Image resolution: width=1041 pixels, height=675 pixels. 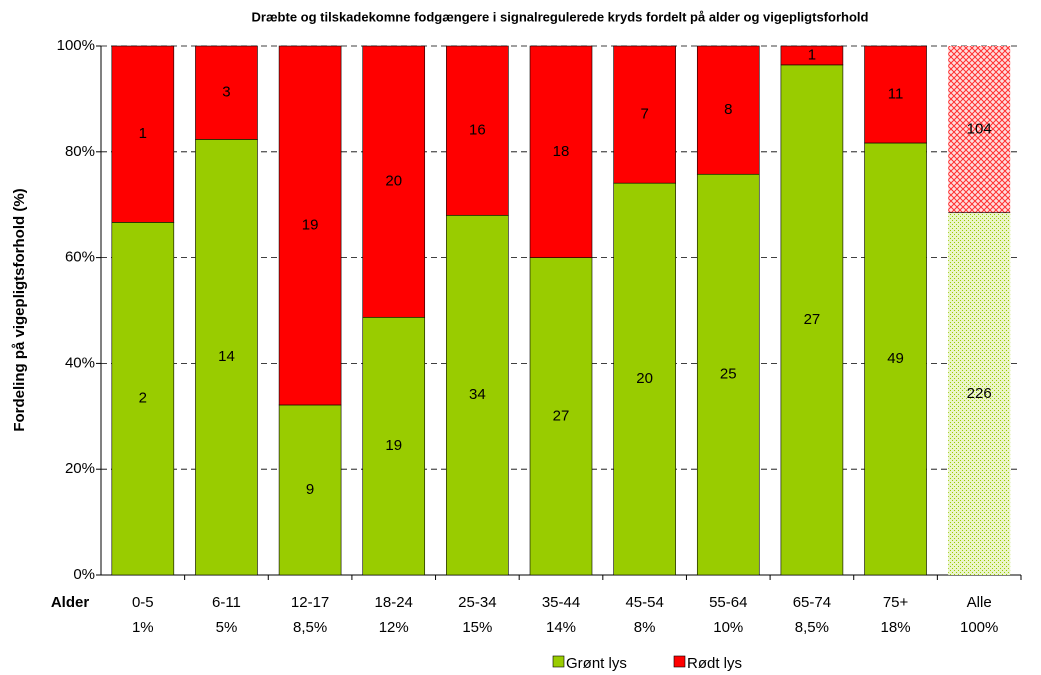 What do you see at coordinates (812, 602) in the screenshot?
I see `x-tick-label: 65-74` at bounding box center [812, 602].